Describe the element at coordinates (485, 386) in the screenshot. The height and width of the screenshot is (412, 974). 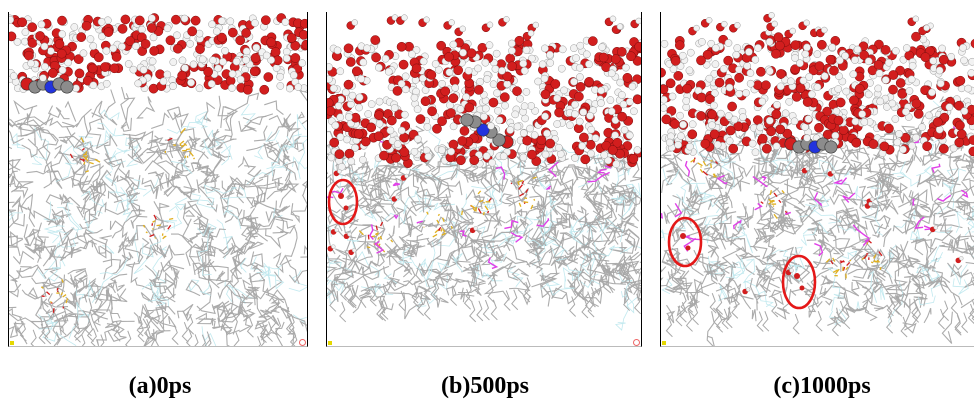
I see `caption-500ps: (b)500ps` at that location.